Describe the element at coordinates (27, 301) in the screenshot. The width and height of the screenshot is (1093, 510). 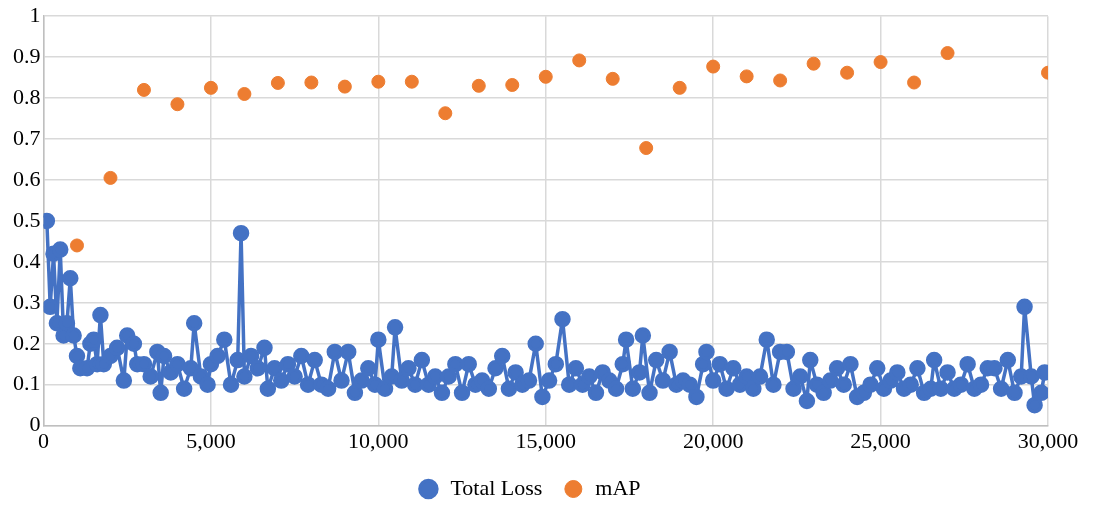
I see `y-tick-label: 0.3` at that location.